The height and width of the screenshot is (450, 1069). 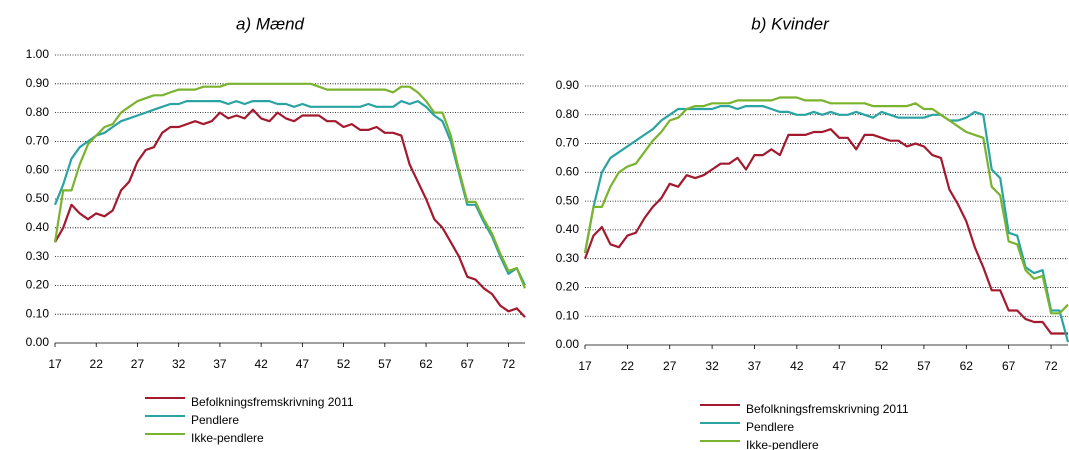 What do you see at coordinates (270, 23) in the screenshot?
I see `chart-title: a) Mænd` at bounding box center [270, 23].